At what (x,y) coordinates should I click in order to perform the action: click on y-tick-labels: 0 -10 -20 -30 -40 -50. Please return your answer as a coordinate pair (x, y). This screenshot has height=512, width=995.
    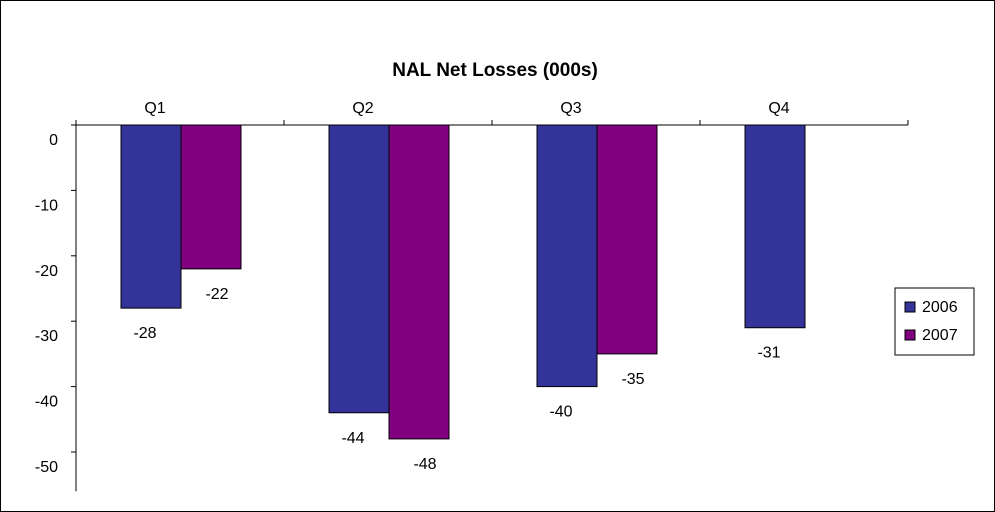
    Looking at the image, I should click on (46, 304).